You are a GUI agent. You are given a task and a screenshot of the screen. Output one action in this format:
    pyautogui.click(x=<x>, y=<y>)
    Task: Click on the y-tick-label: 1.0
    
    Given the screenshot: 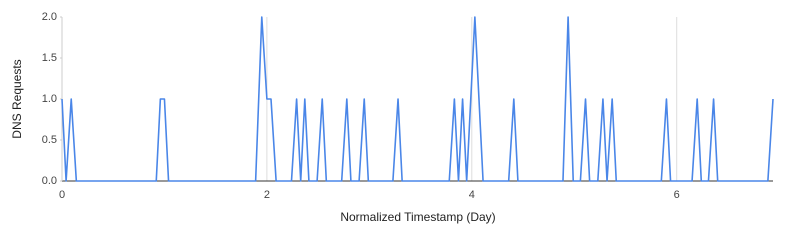 What is the action you would take?
    pyautogui.click(x=49, y=99)
    